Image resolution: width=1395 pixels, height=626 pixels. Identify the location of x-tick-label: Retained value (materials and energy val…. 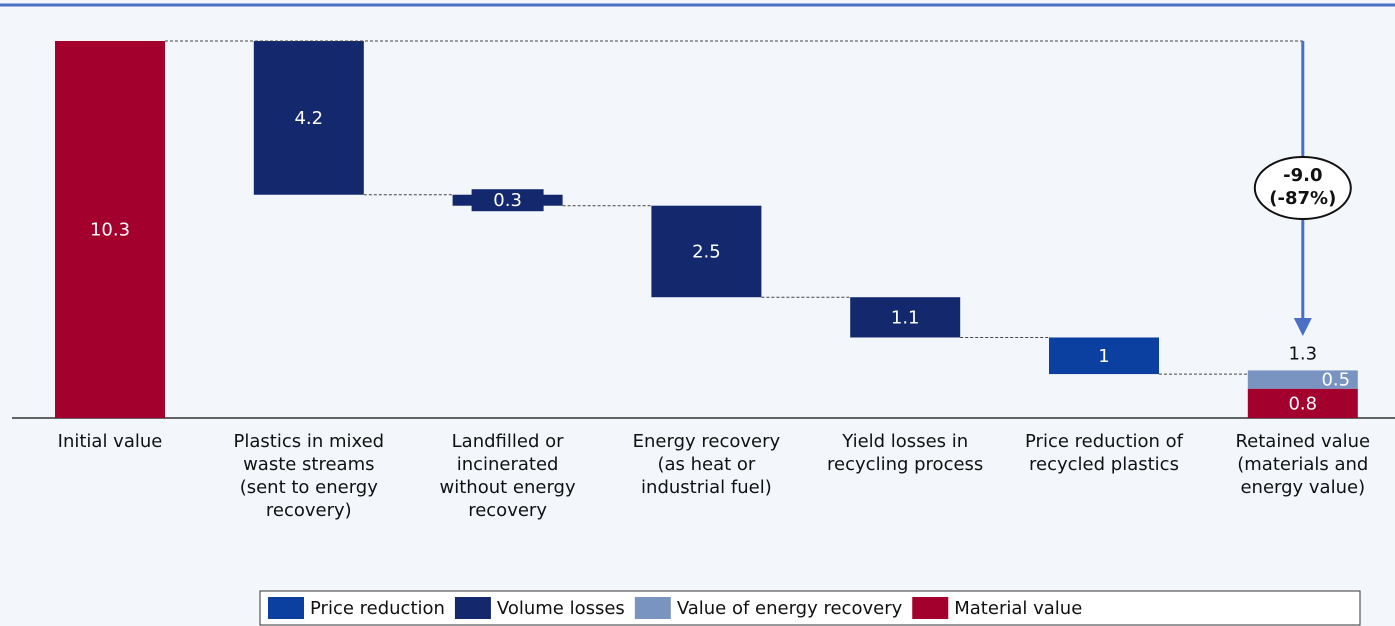
(1303, 464).